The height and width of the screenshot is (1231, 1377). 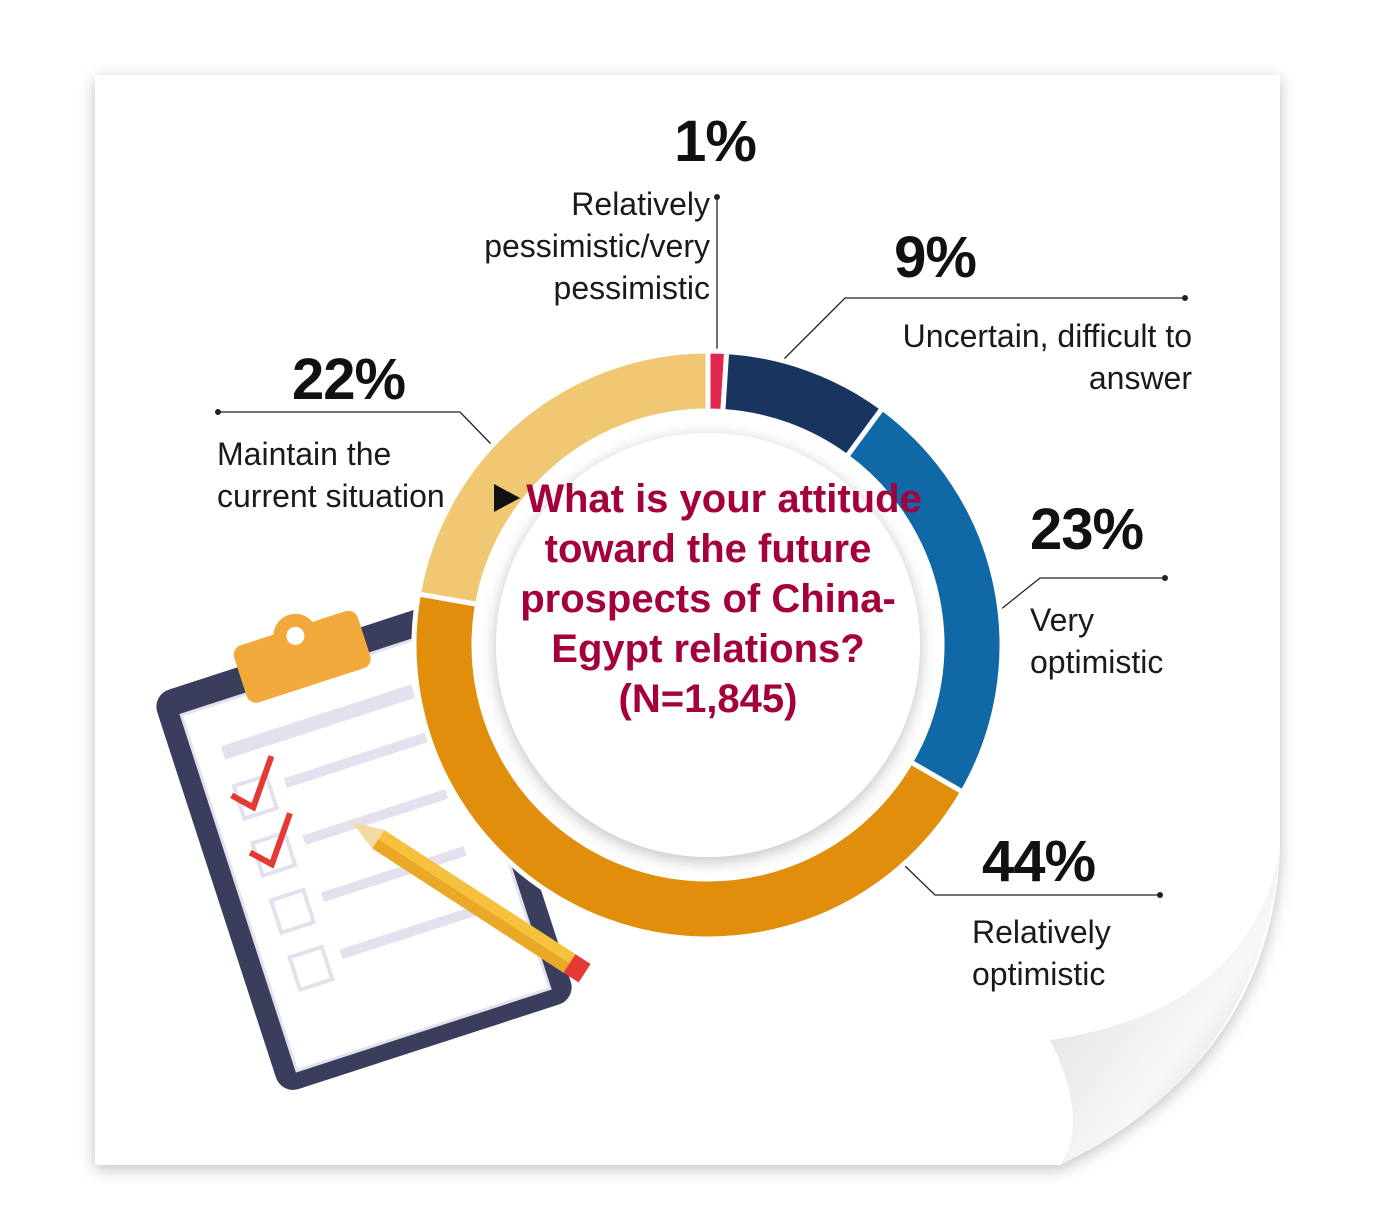 I want to click on value-label: 22%, so click(x=349, y=379).